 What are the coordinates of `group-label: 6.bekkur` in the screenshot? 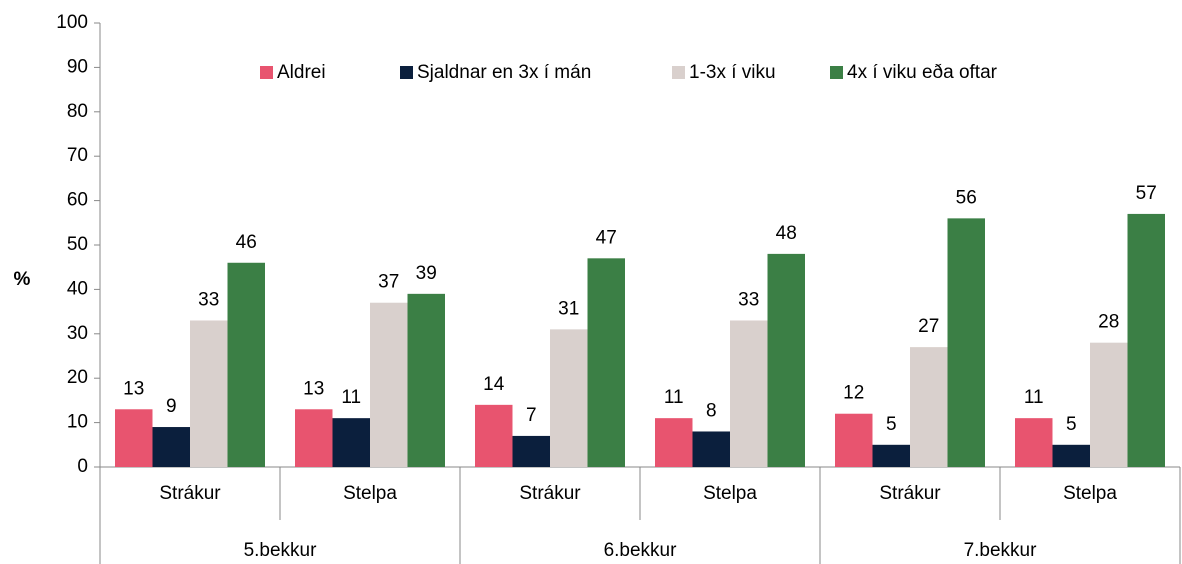 It's located at (641, 550).